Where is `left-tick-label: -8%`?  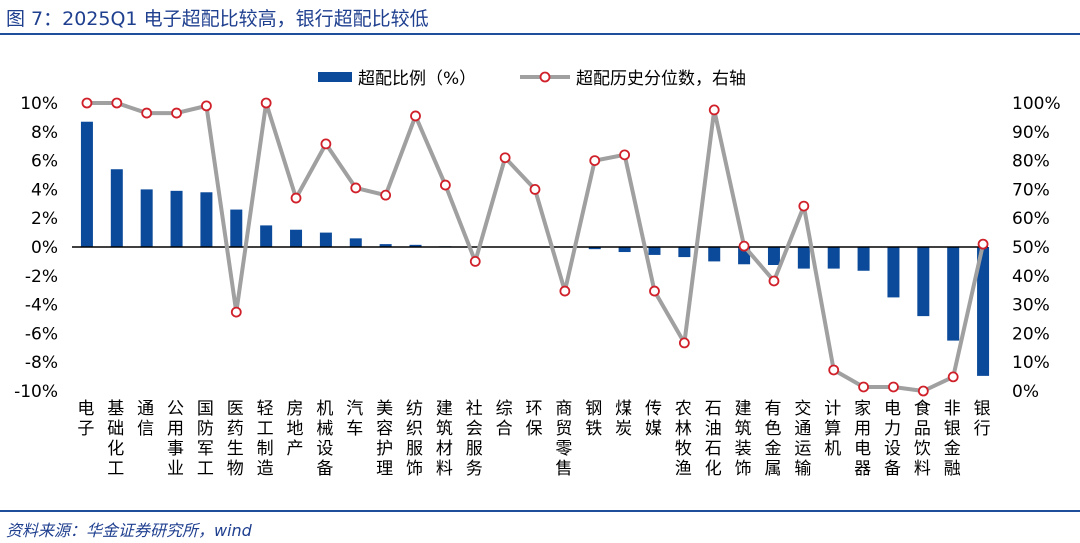 left-tick-label: -8% is located at coordinates (41, 363).